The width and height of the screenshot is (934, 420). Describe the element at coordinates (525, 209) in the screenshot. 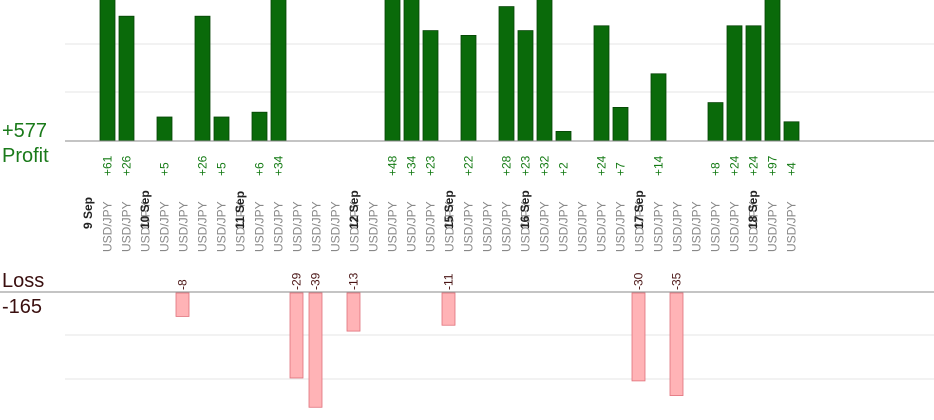

I see `date-label: 16 Sep` at that location.